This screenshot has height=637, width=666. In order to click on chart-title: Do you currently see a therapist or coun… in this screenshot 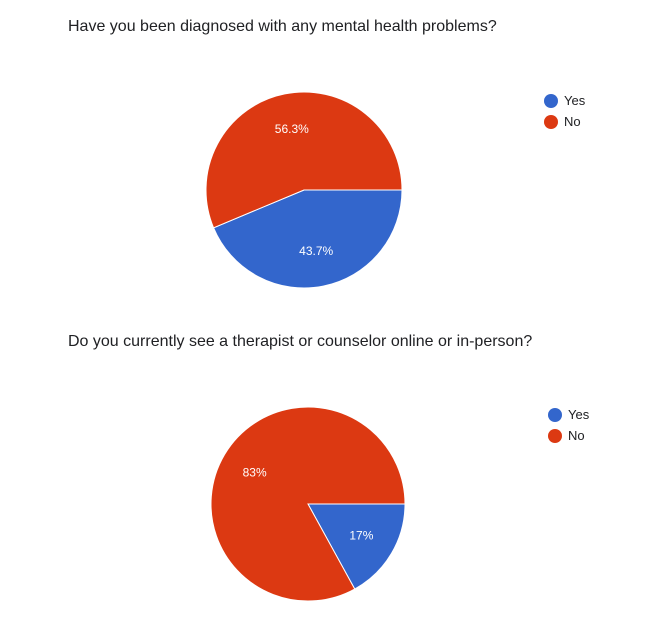, I will do `click(300, 341)`.